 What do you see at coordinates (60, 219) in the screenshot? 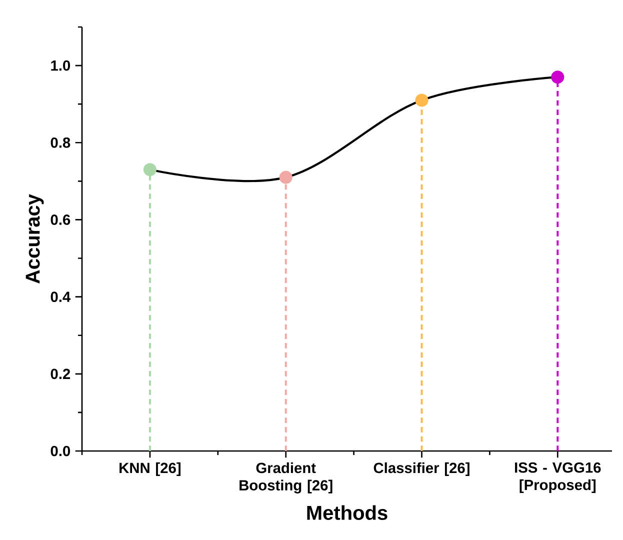
I see `y-tick-label: 0.6` at bounding box center [60, 219].